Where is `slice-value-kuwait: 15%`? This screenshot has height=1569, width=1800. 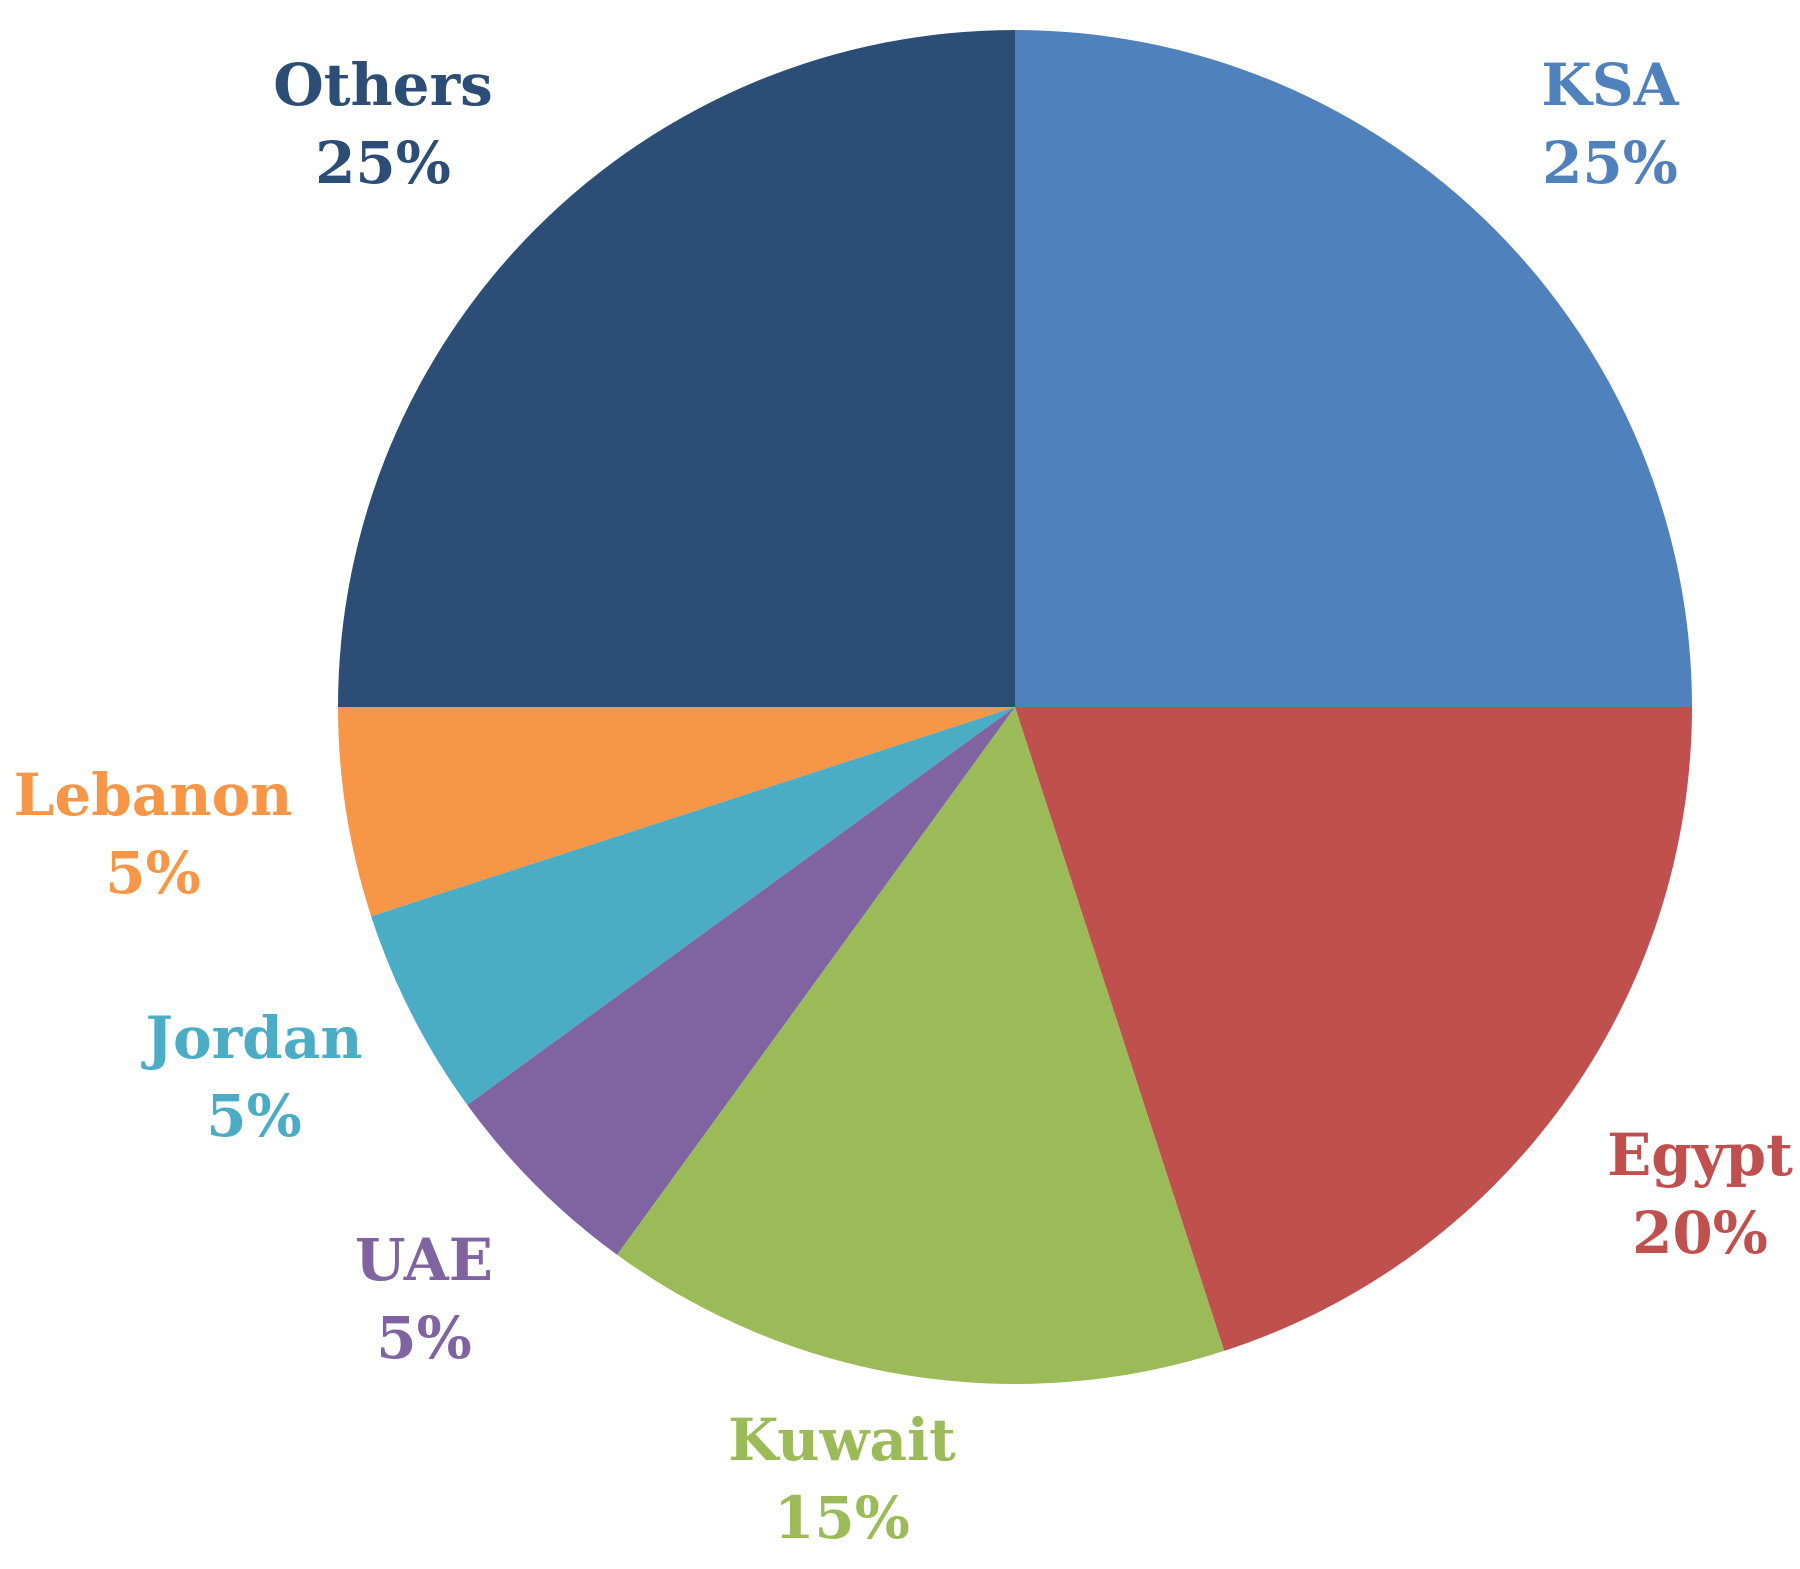 slice-value-kuwait: 15% is located at coordinates (842, 1518).